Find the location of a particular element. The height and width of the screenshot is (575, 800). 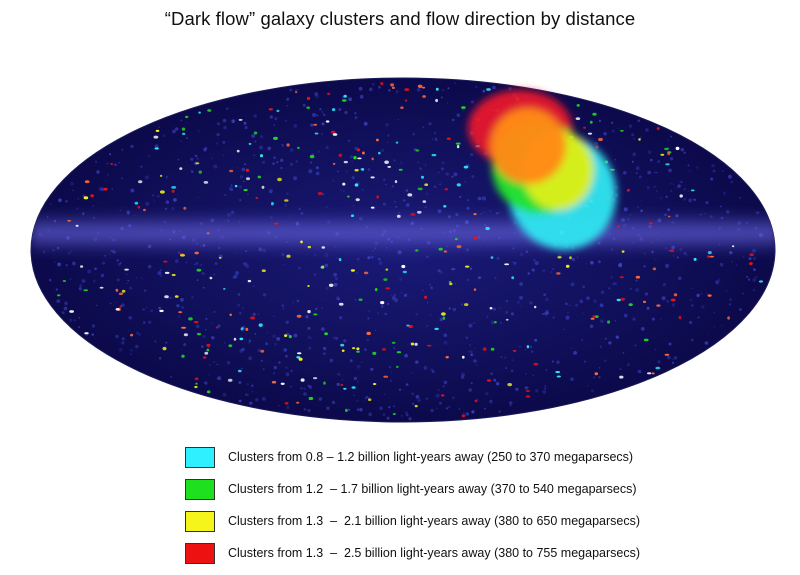

legend-swatch-yellow is located at coordinates (200, 521).